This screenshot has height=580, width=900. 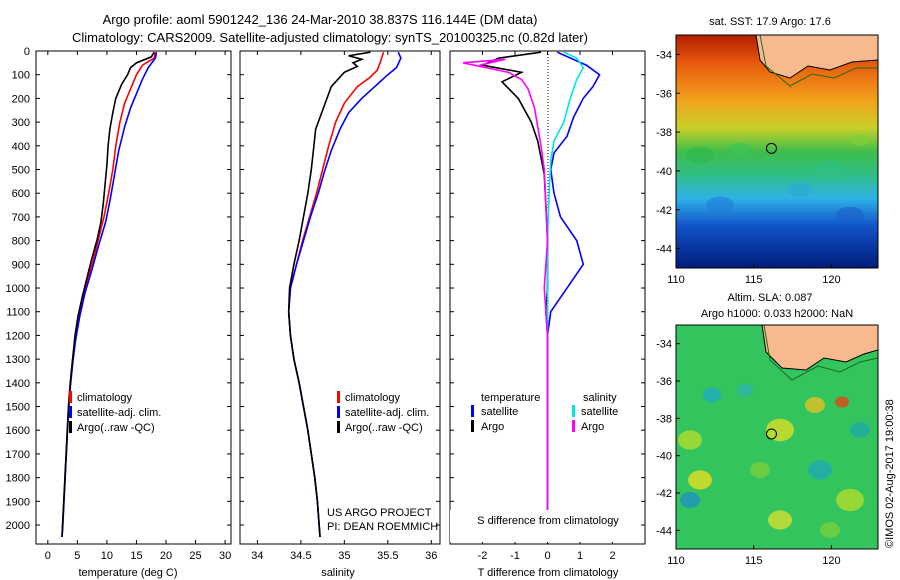 I want to click on y-tick-label: 1400, so click(x=18, y=384).